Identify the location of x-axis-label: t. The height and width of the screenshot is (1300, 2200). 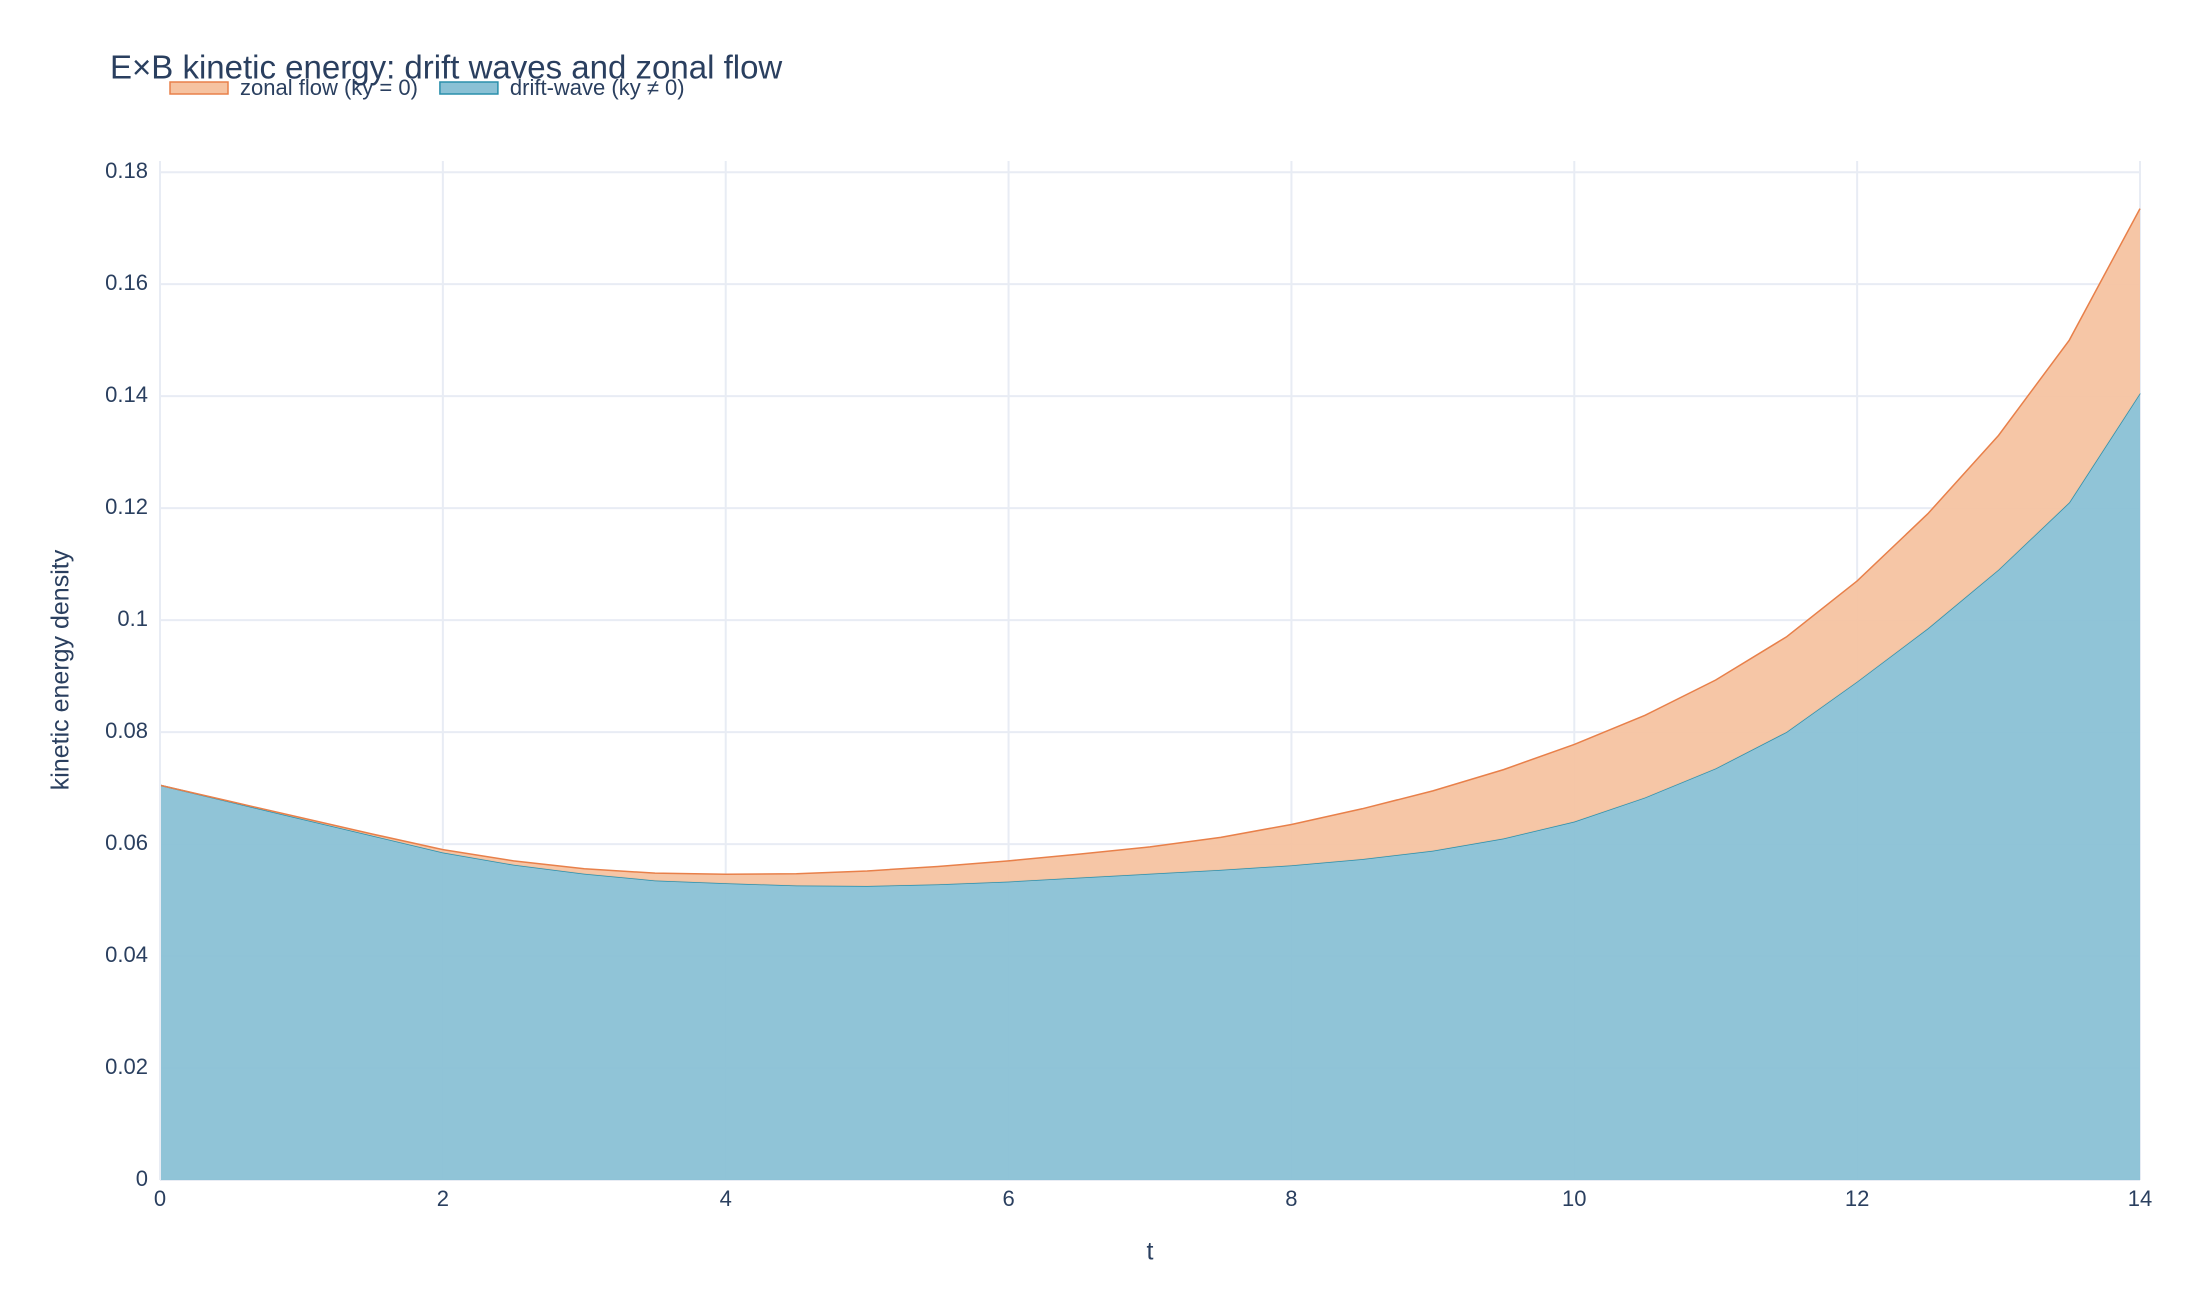
(1150, 1252).